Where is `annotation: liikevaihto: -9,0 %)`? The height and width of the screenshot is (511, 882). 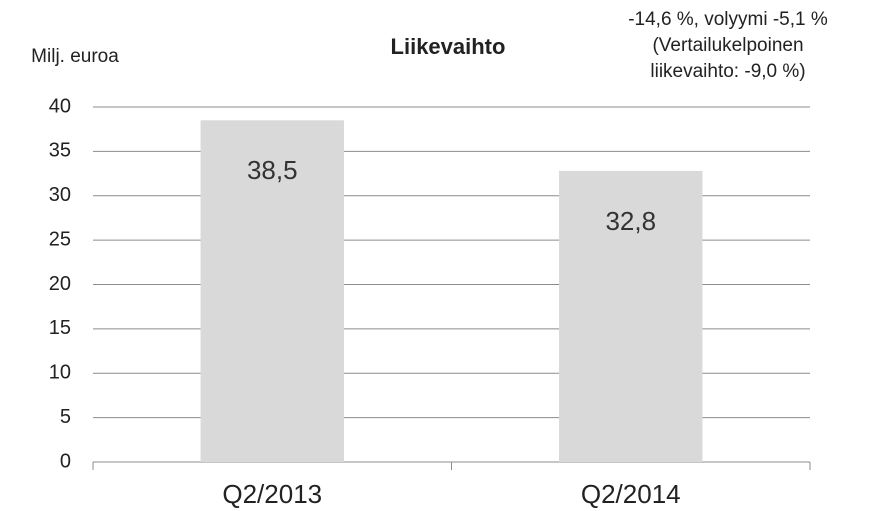 annotation: liikevaihto: -9,0 %) is located at coordinates (727, 71).